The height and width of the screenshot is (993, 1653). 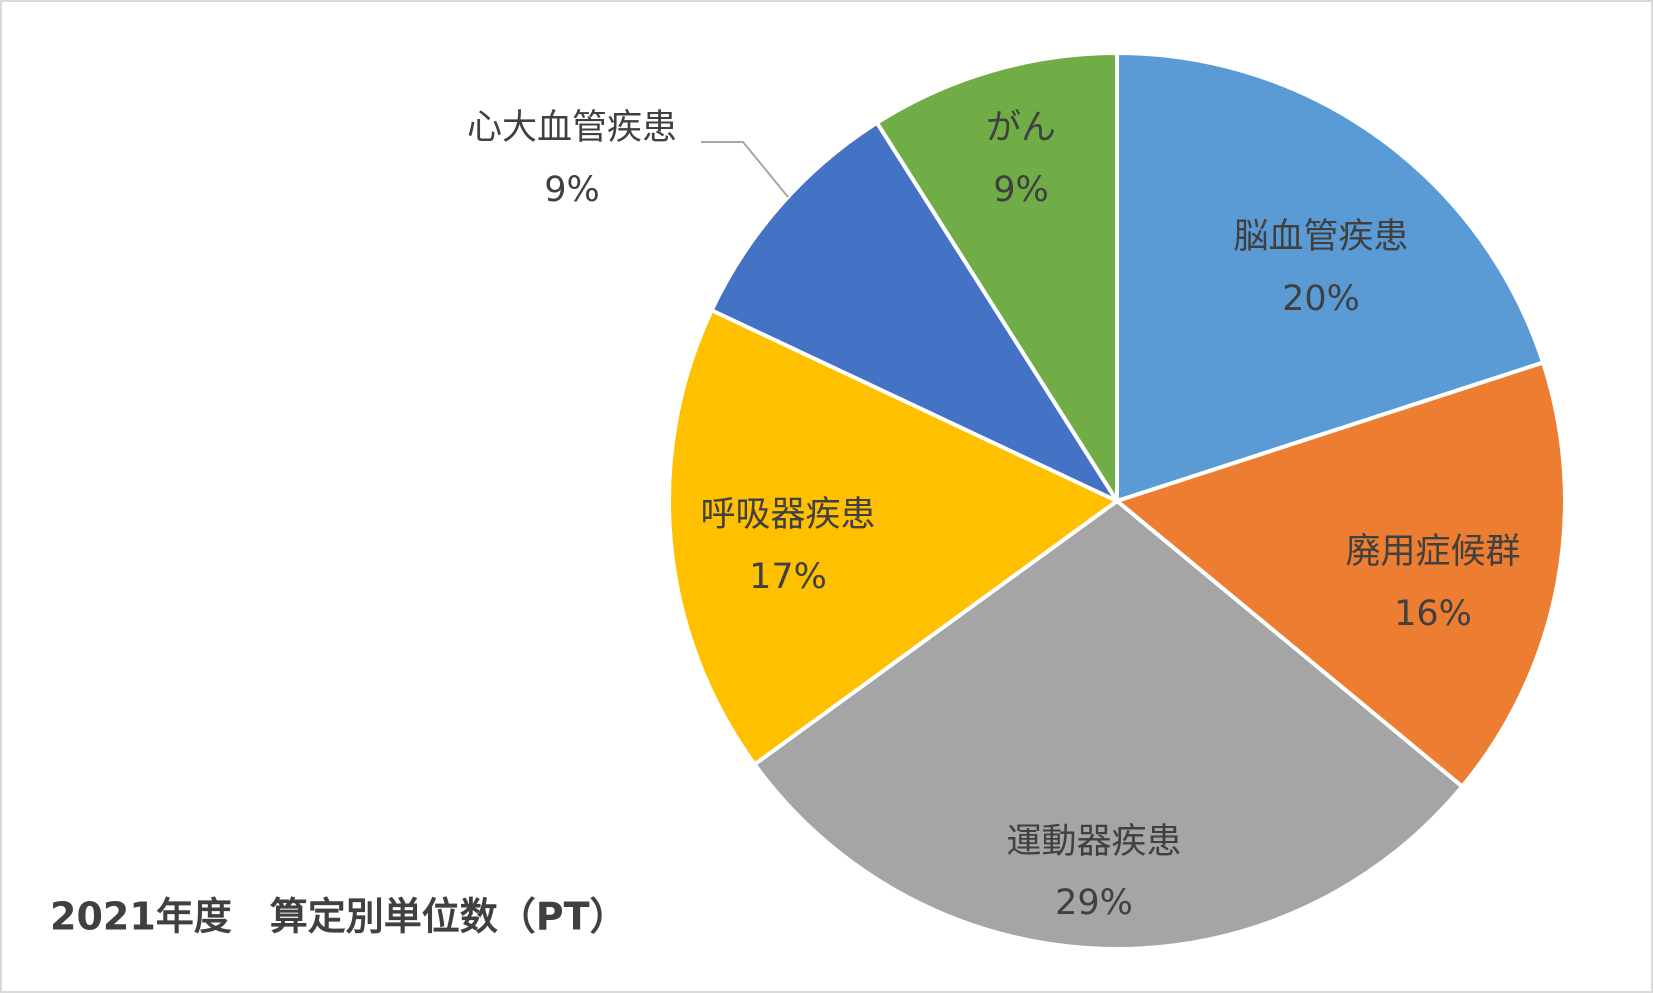 What do you see at coordinates (745, 169) in the screenshot?
I see `leader-line` at bounding box center [745, 169].